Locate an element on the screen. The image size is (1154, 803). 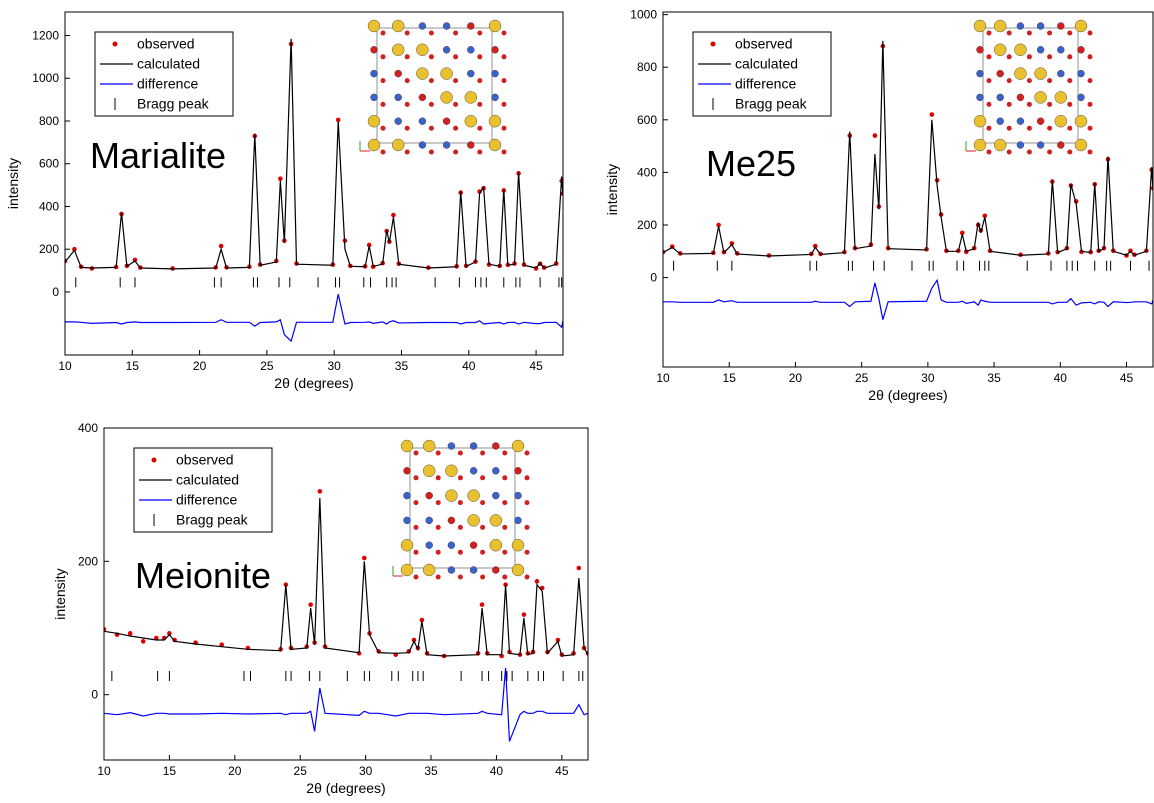
y-tick-label: 800 is located at coordinates (49, 121).